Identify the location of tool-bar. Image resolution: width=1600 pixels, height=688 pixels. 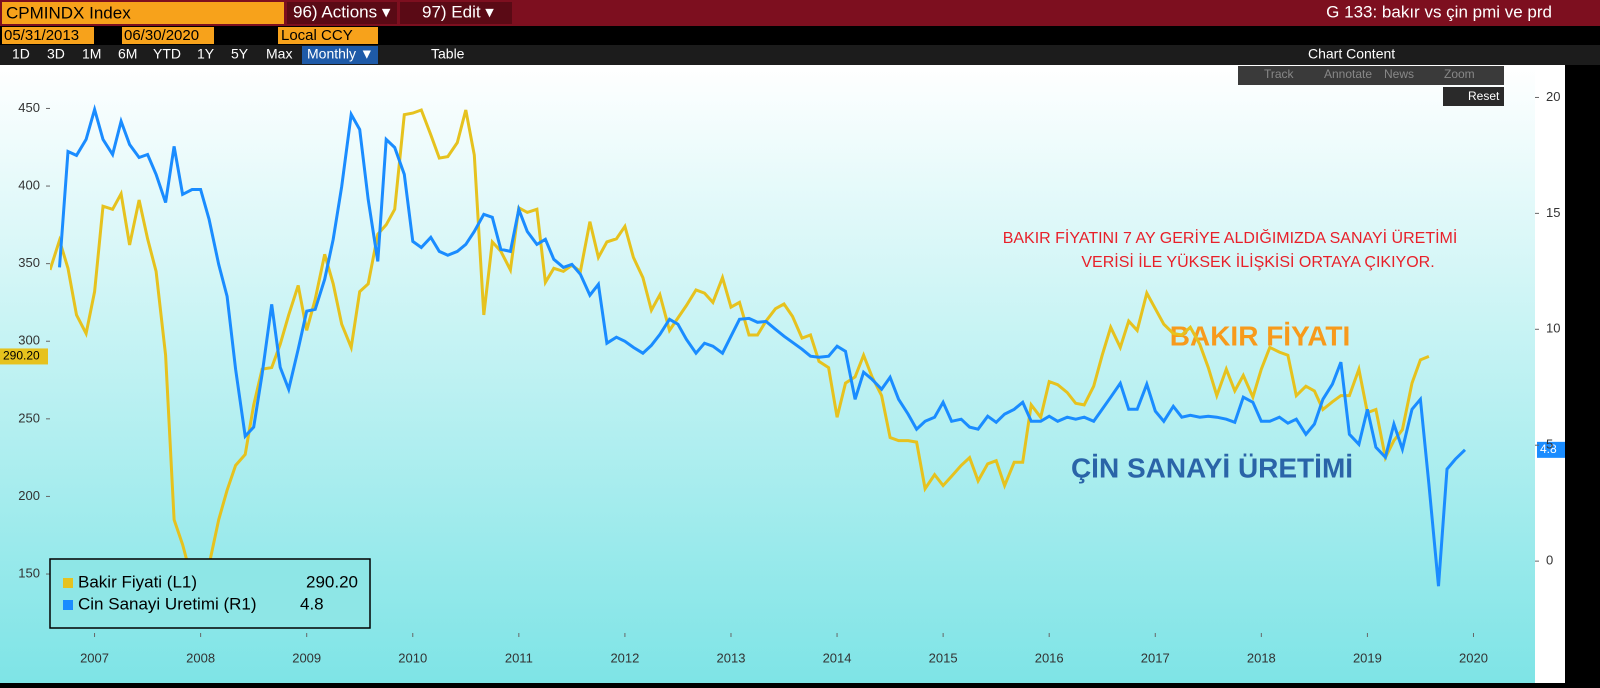
(1371, 75).